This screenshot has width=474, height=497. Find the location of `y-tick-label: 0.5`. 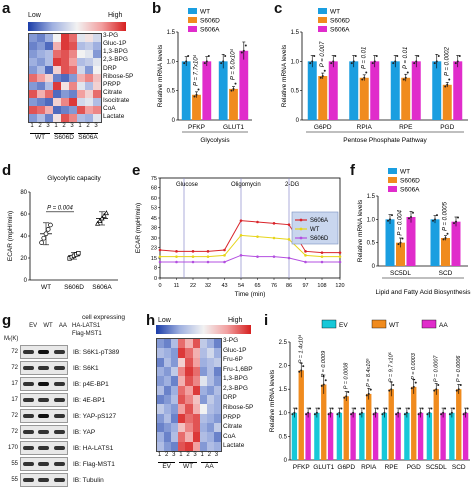

y-tick-label: 0.5 is located at coordinates (371, 244).